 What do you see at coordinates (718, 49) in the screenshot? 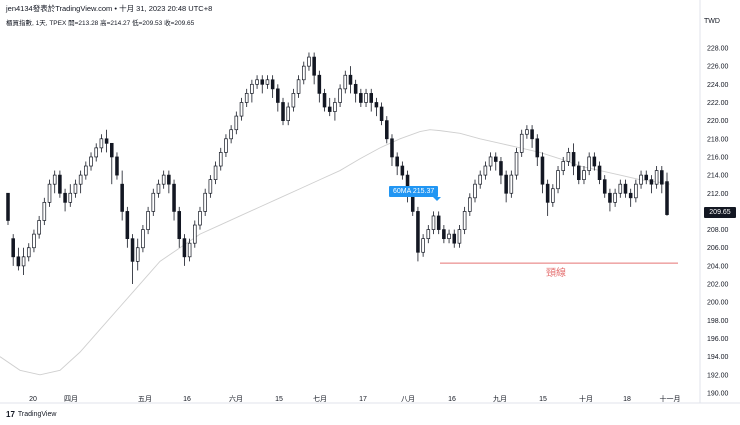
I see `y-tick-label: 228.00` at bounding box center [718, 49].